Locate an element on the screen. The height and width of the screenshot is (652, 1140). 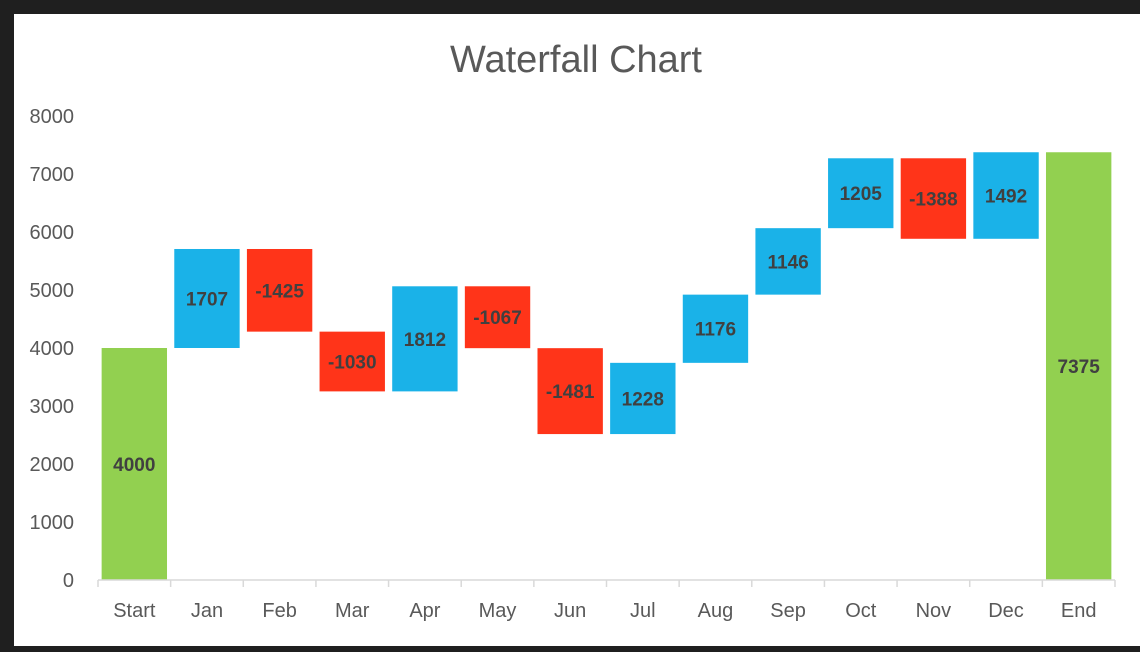
y-axis: 0 1000 2000 3000 4000 5000 6000 7000 8000 is located at coordinates (52, 349).